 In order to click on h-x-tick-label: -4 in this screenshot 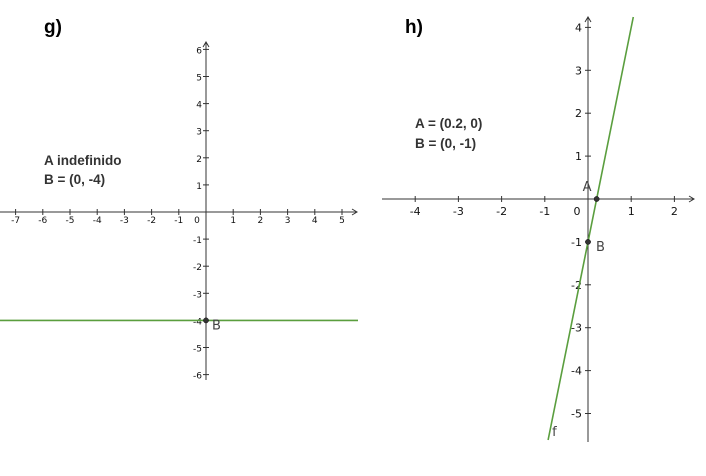, I will do `click(415, 211)`.